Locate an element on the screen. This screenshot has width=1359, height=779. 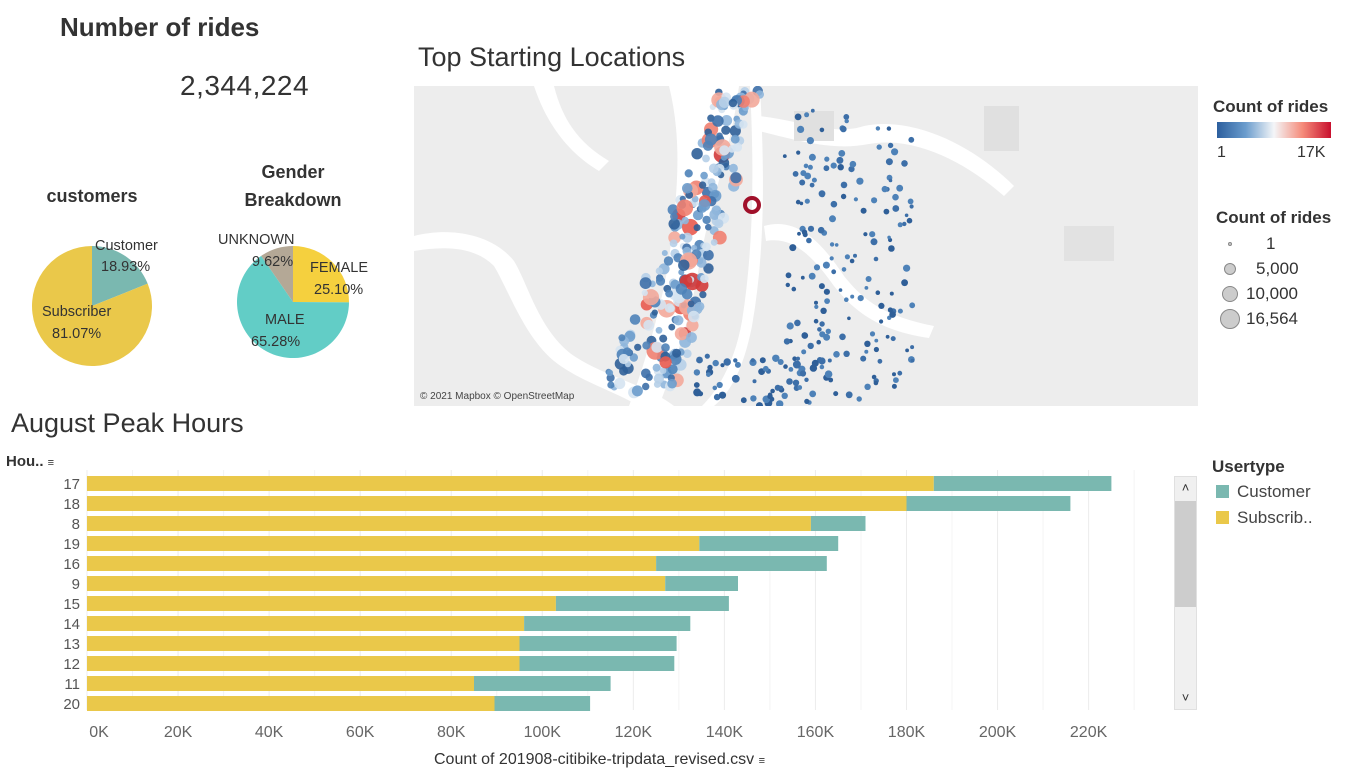
bar-18-customer is located at coordinates (988, 503).